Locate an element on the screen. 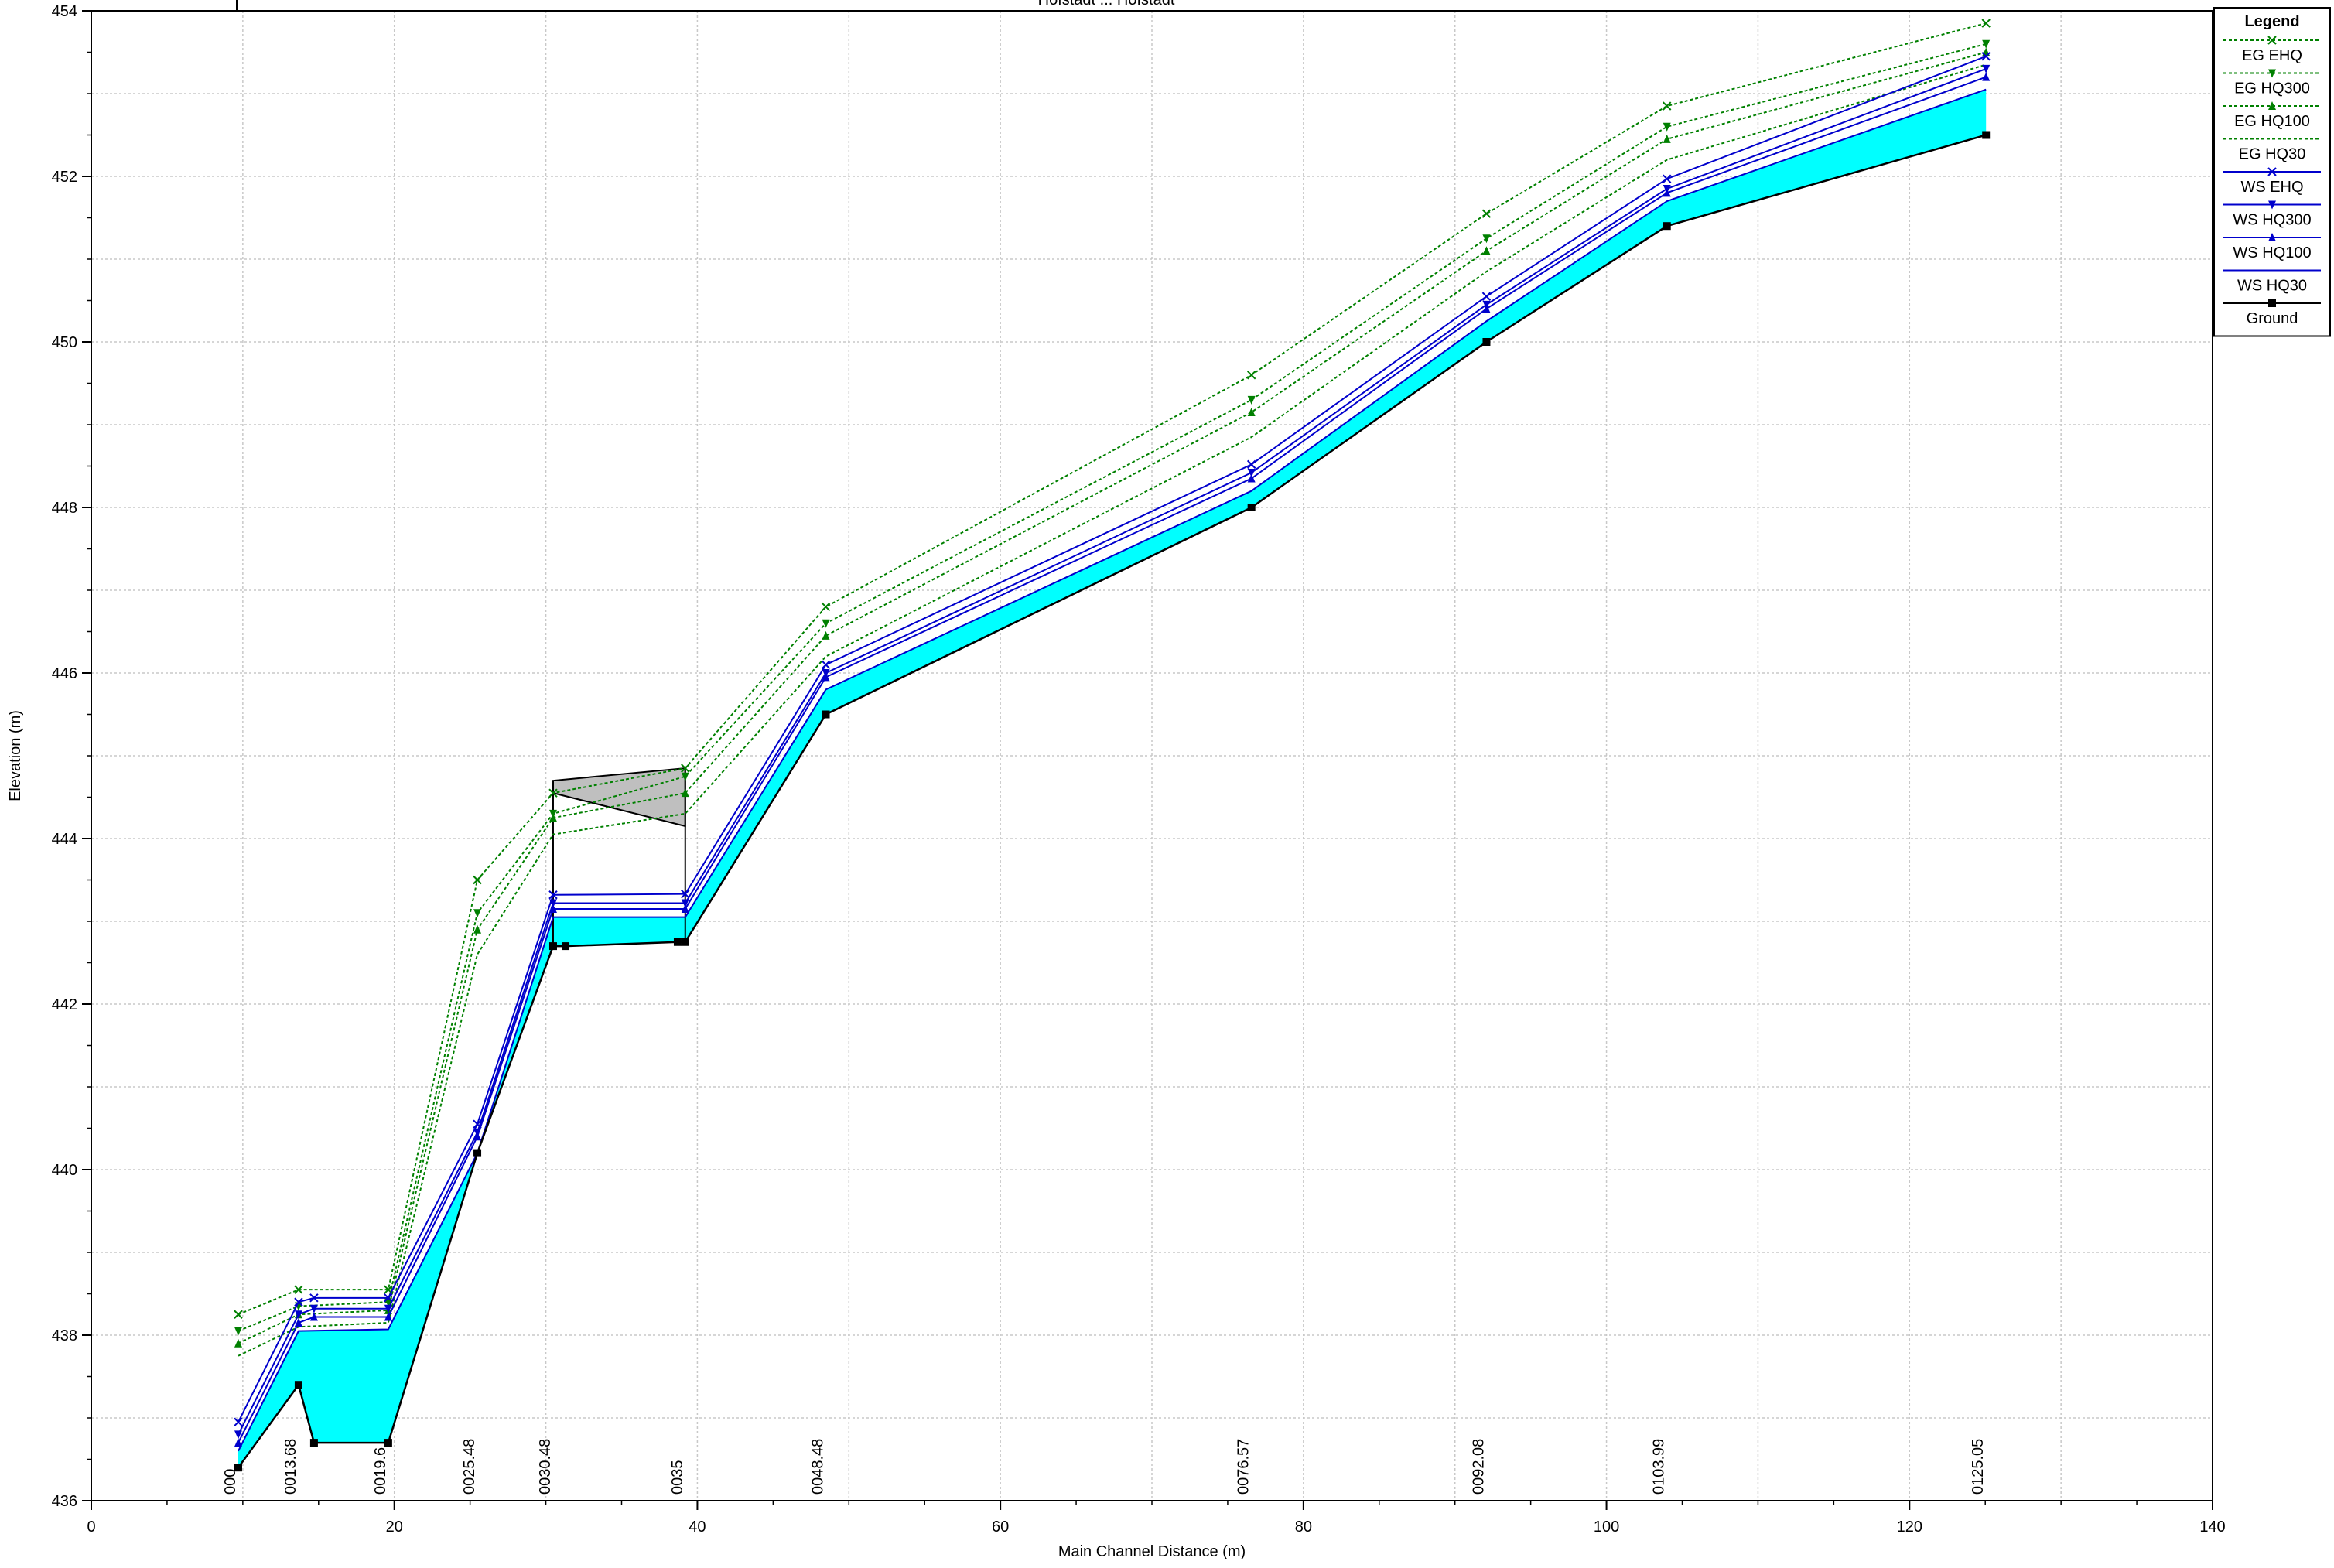 This screenshot has height=1568, width=2334. legend-label: EG EHQ is located at coordinates (2272, 55).